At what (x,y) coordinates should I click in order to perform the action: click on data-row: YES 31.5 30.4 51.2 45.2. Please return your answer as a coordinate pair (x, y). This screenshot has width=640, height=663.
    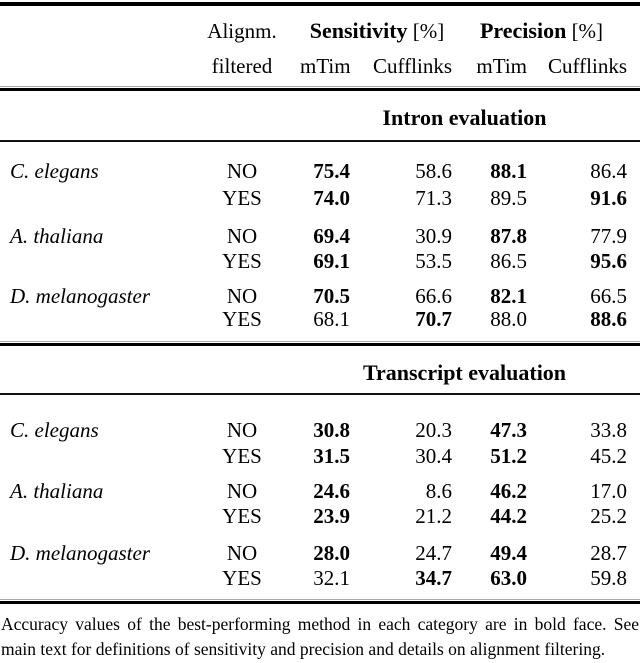
    Looking at the image, I should click on (314, 456).